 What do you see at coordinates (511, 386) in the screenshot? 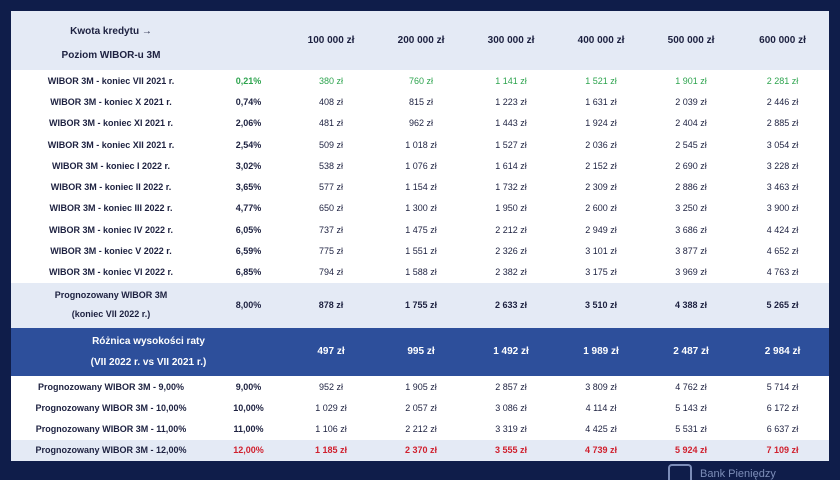
I see `installment-value: 2 857 zł` at bounding box center [511, 386].